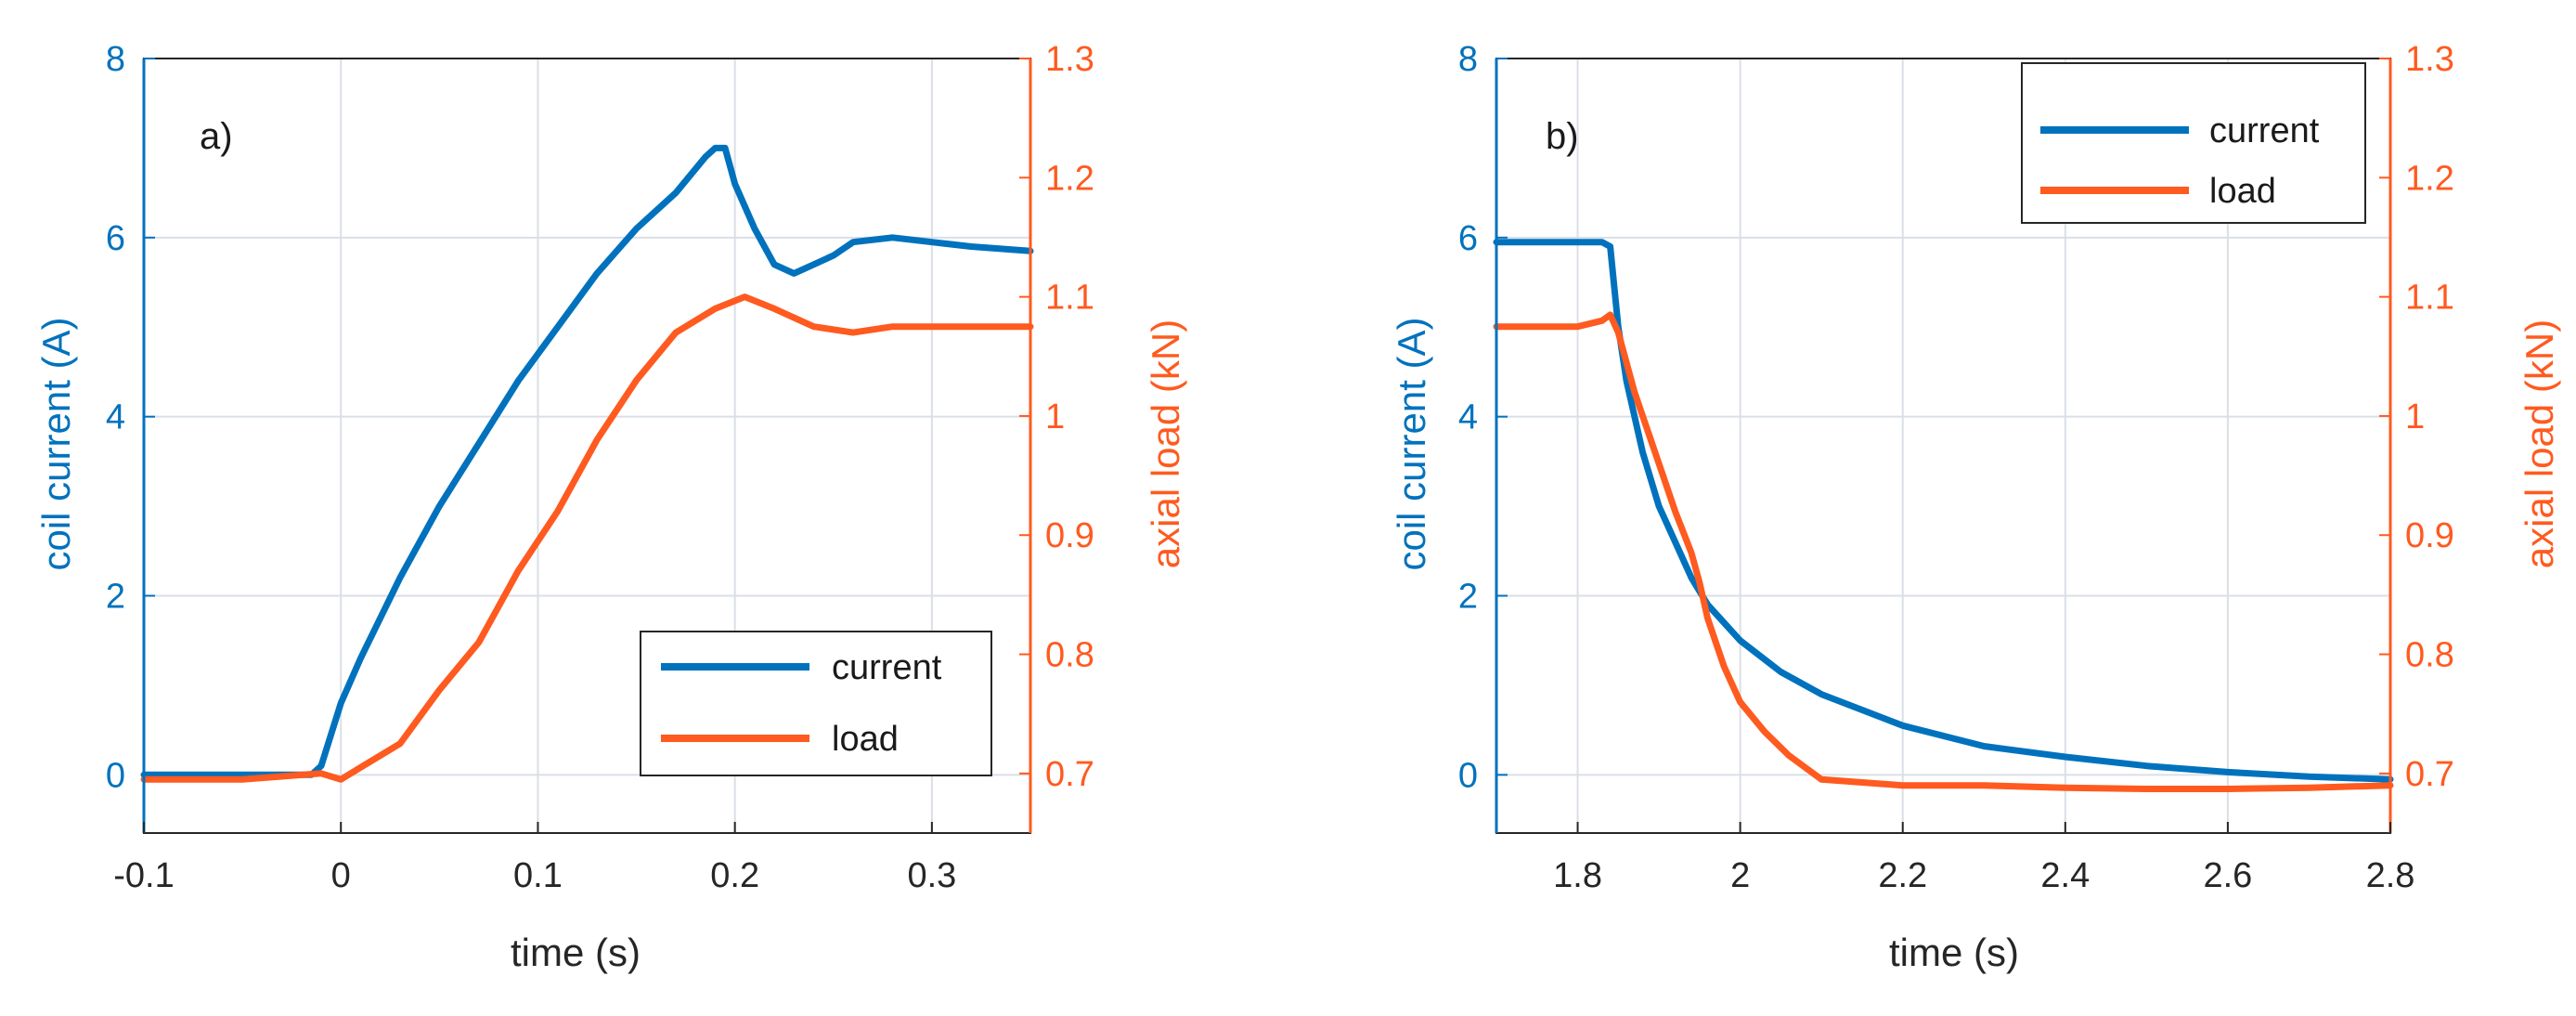 The height and width of the screenshot is (1016, 2576). What do you see at coordinates (1468, 775) in the screenshot?
I see `y-tick-label-left-b-0: 0` at bounding box center [1468, 775].